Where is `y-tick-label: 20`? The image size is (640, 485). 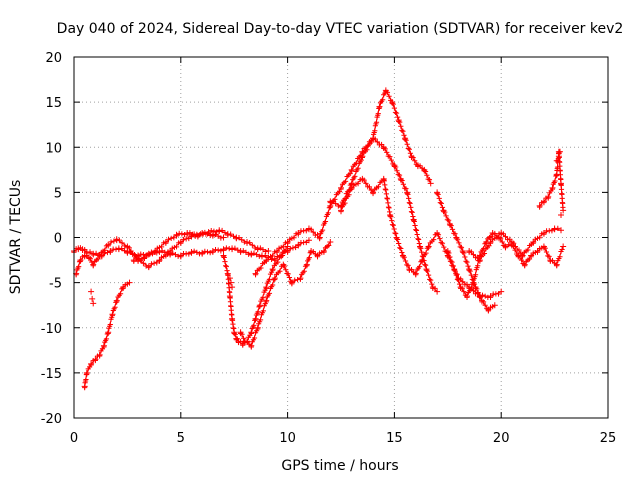 y-tick-label: 20 is located at coordinates (53, 58).